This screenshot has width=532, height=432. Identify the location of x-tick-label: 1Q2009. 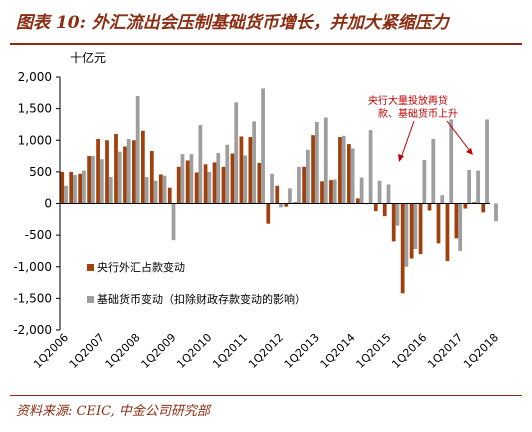
(159, 351).